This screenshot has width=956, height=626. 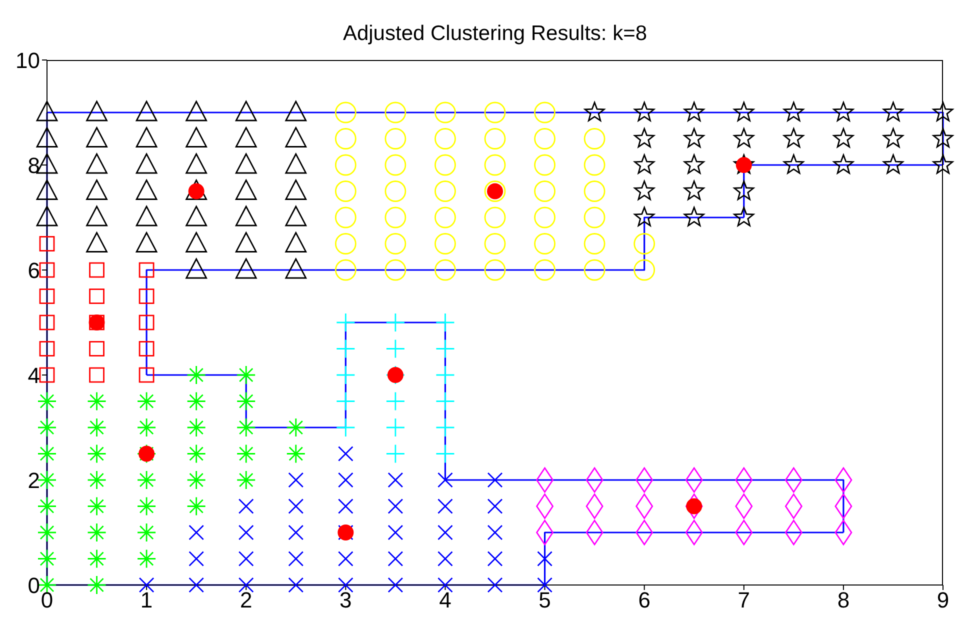 I want to click on x-tick-label: 2, so click(x=246, y=600).